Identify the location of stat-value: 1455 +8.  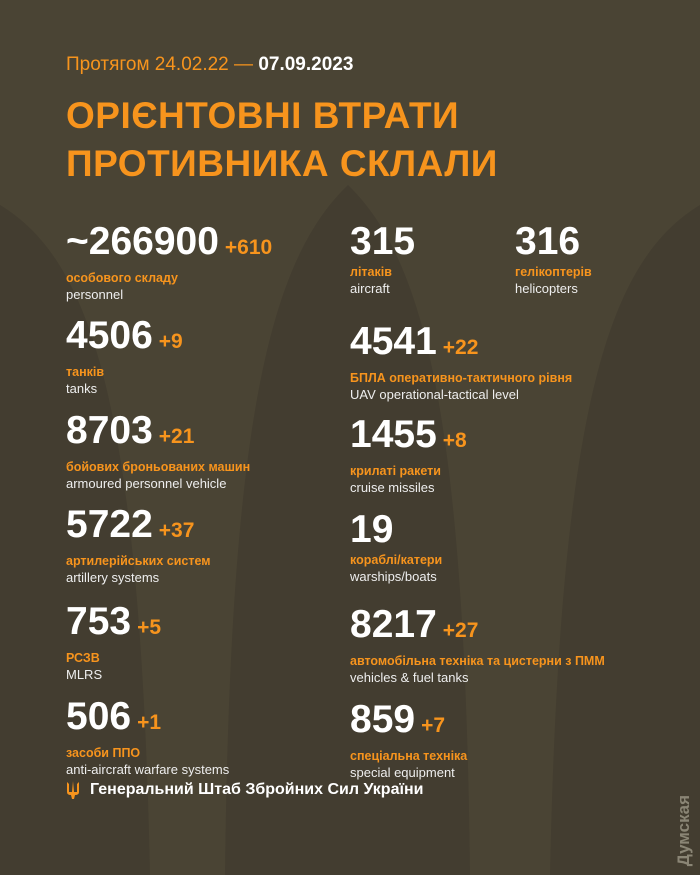
(408, 434).